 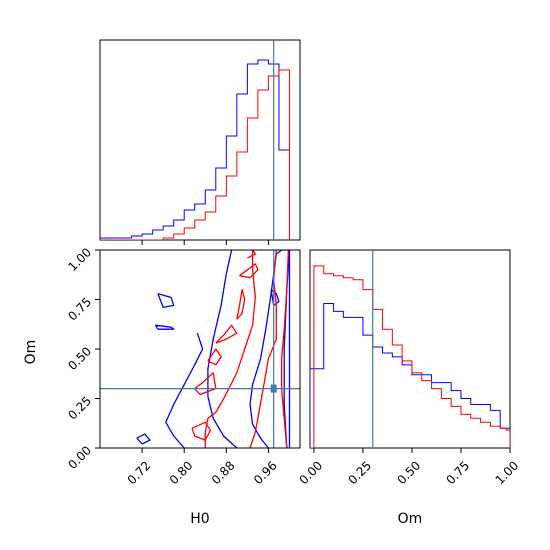 What do you see at coordinates (507, 472) in the screenshot?
I see `om-histogram-xtick-label: 1.00` at bounding box center [507, 472].